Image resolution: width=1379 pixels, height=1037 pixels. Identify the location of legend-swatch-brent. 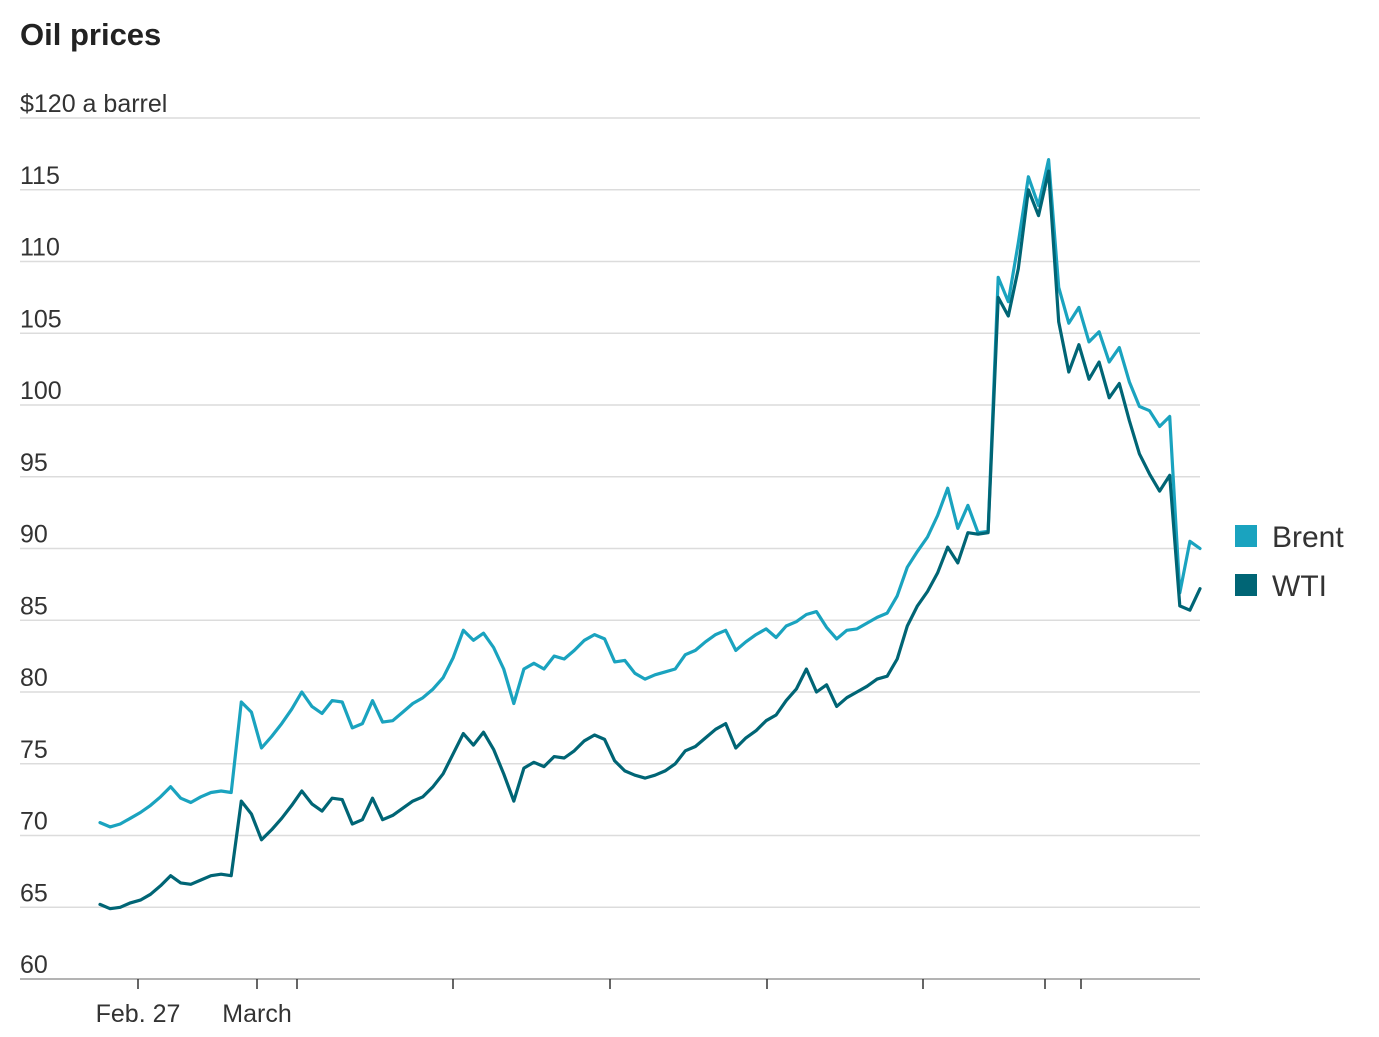
(1246, 536).